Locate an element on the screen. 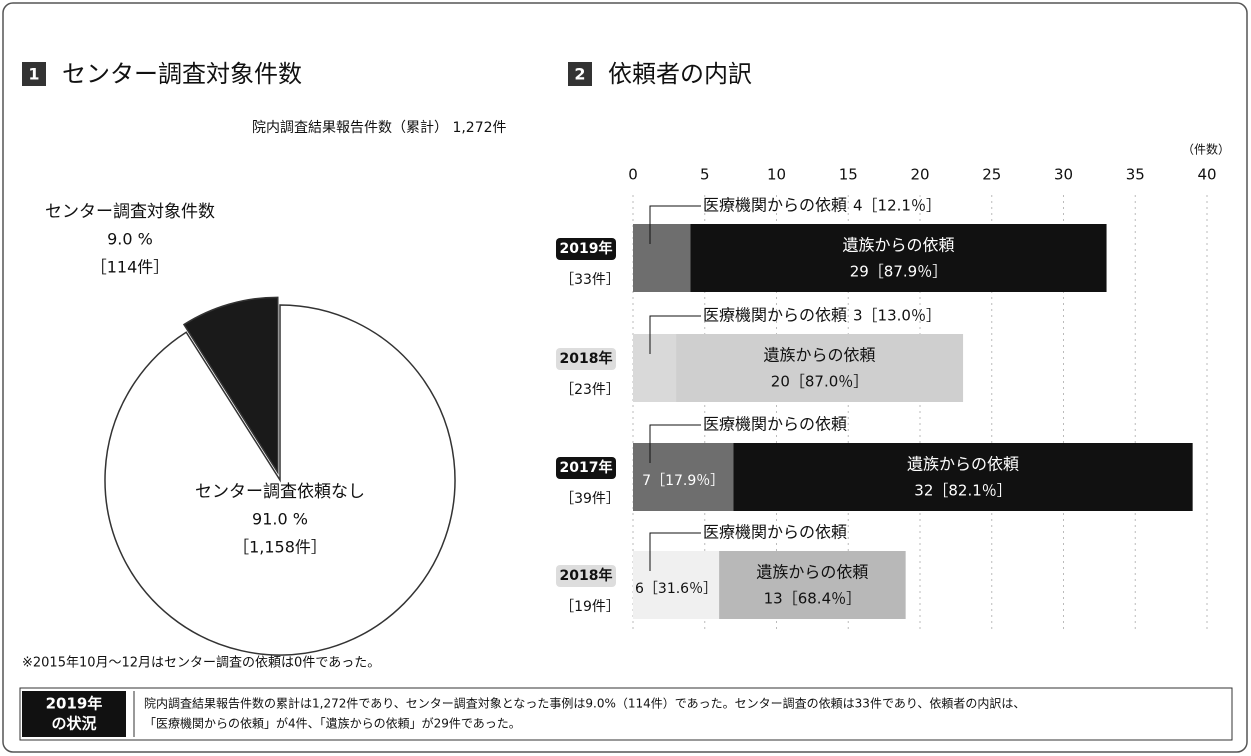 Image resolution: width=1251 pixels, height=756 pixels. badge: 1 is located at coordinates (33, 74).